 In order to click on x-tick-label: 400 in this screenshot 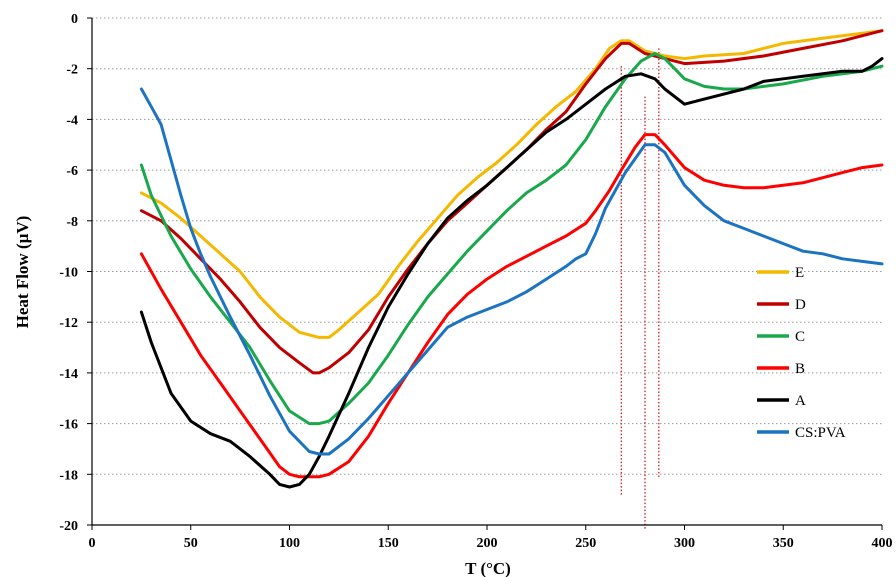, I will do `click(882, 543)`.